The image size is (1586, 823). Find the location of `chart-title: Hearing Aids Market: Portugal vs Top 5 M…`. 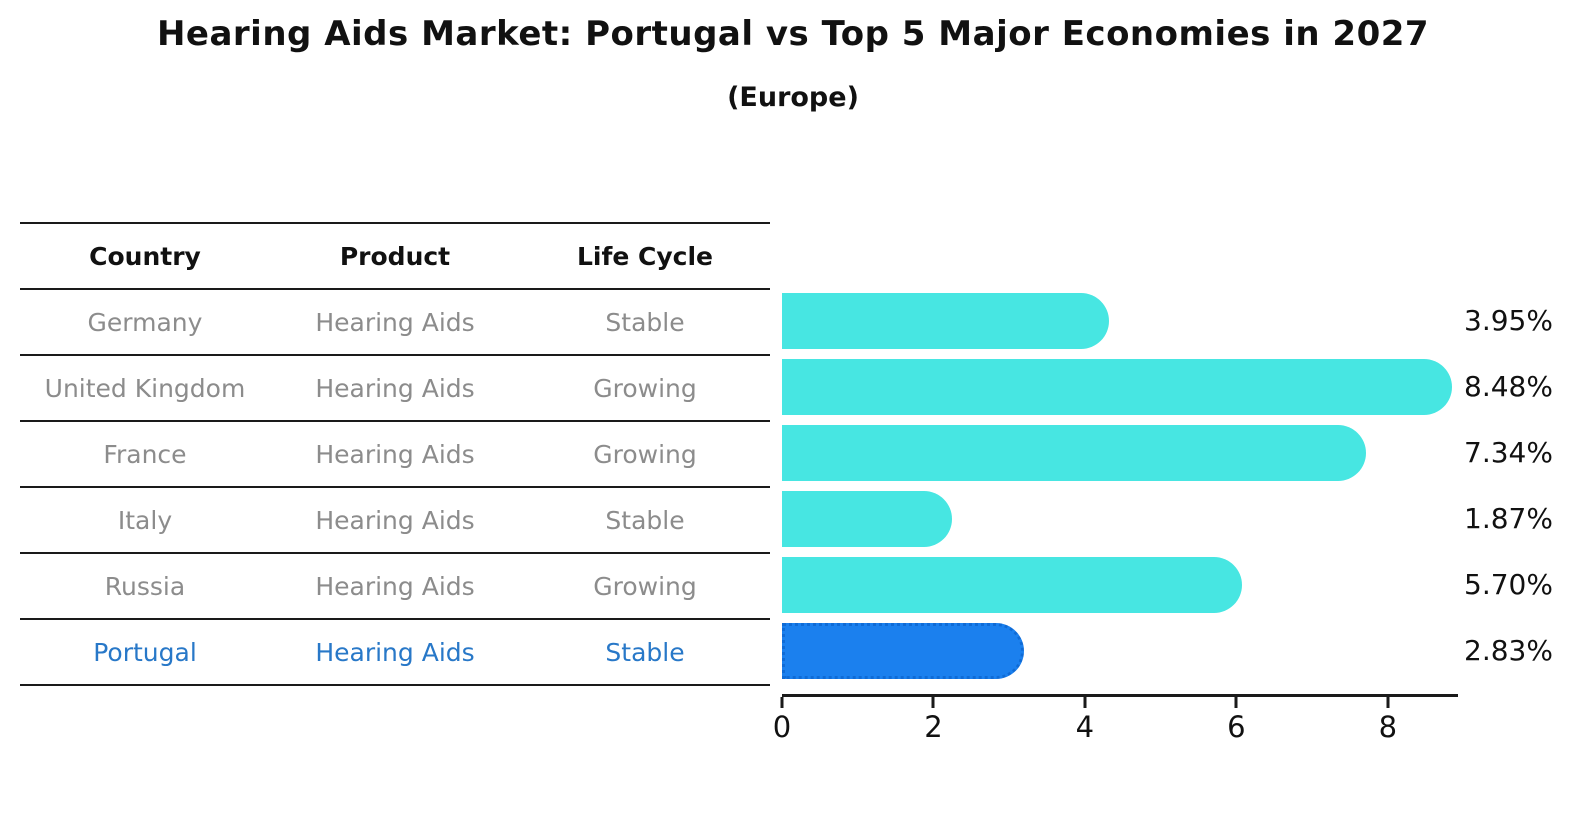

chart-title: Hearing Aids Market: Portugal vs Top 5 M… is located at coordinates (793, 34).